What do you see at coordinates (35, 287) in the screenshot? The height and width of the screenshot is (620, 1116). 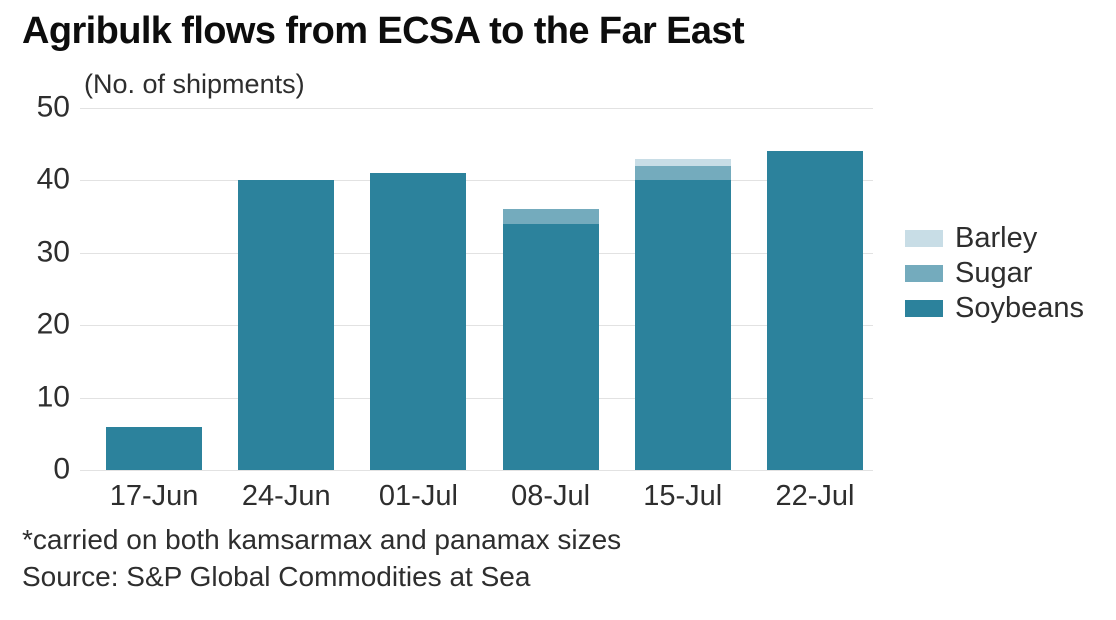 I see `y-axis: 0 10 20 30 40 50` at bounding box center [35, 287].